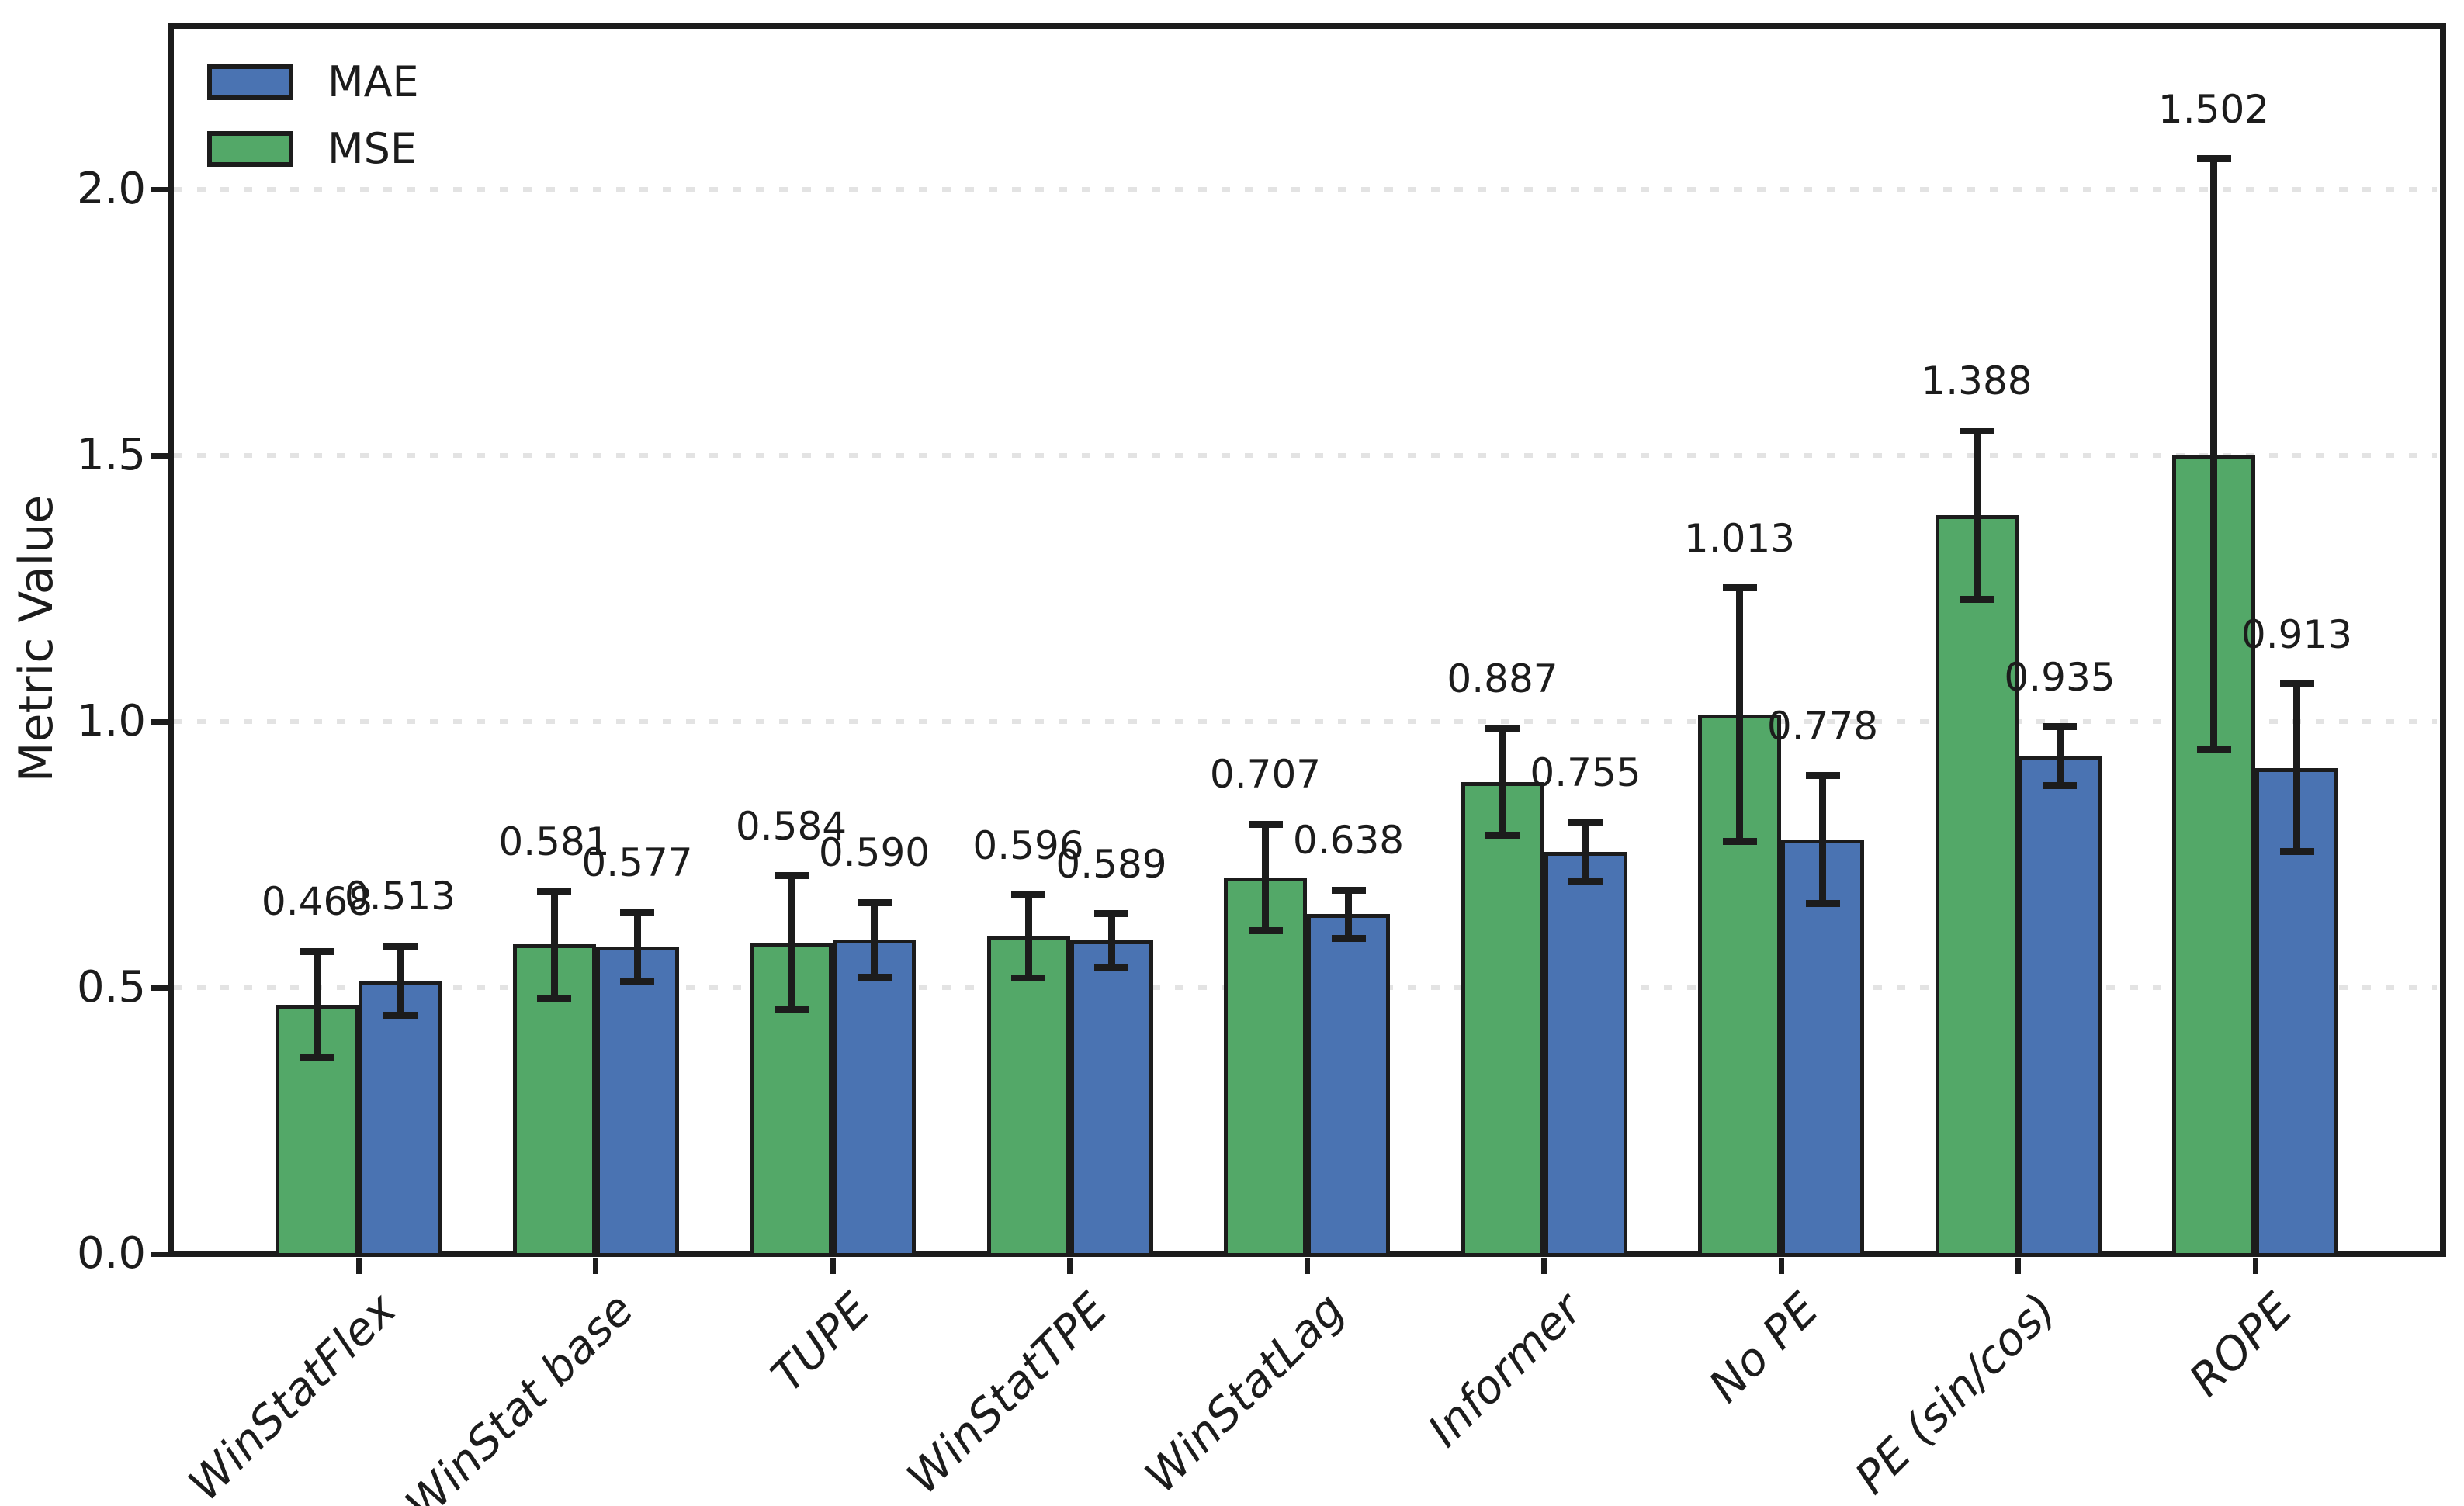 Image resolution: width=2464 pixels, height=1506 pixels. I want to click on value-label-mae-7: 0.778, so click(1822, 726).